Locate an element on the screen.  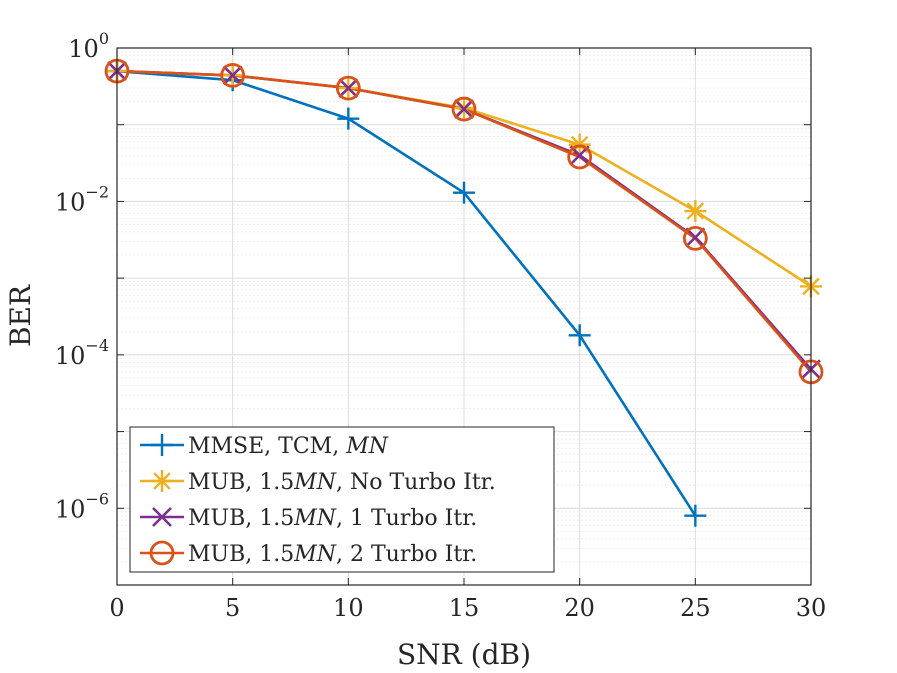
x-tick-labels: 0 5 10 15 20 25 30 is located at coordinates (467, 608).